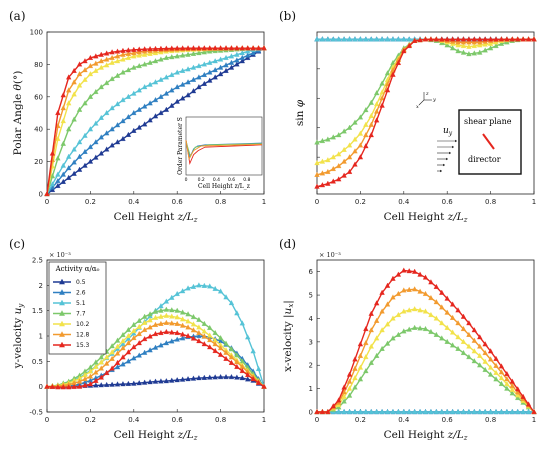  I want to click on x-tick-label: 0.4, so click(404, 420).